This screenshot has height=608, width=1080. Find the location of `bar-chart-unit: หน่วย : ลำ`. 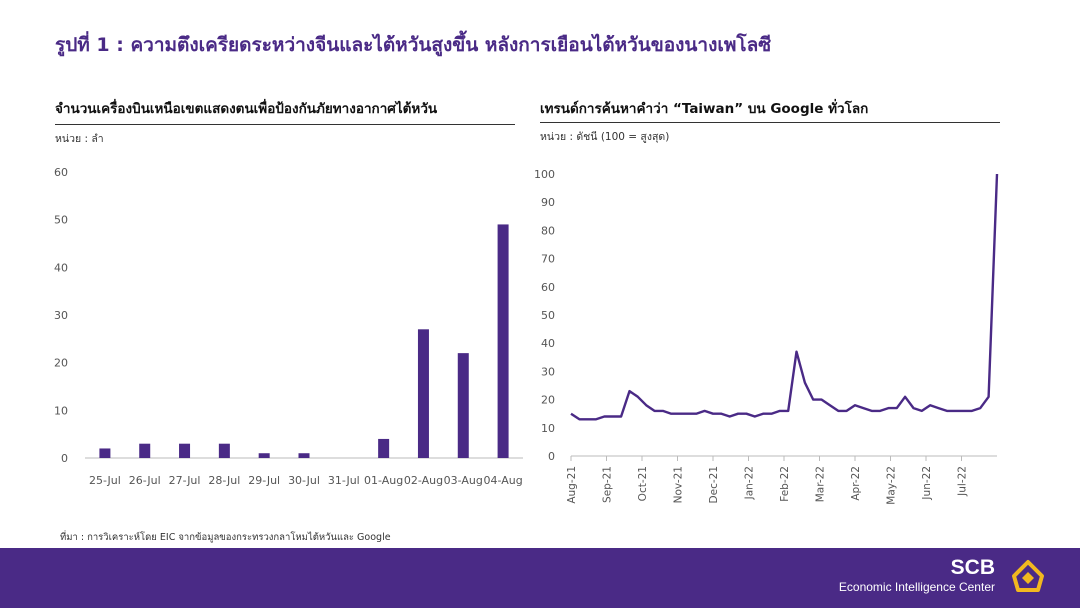

bar-chart-unit: หน่วย : ลำ is located at coordinates (79, 139).